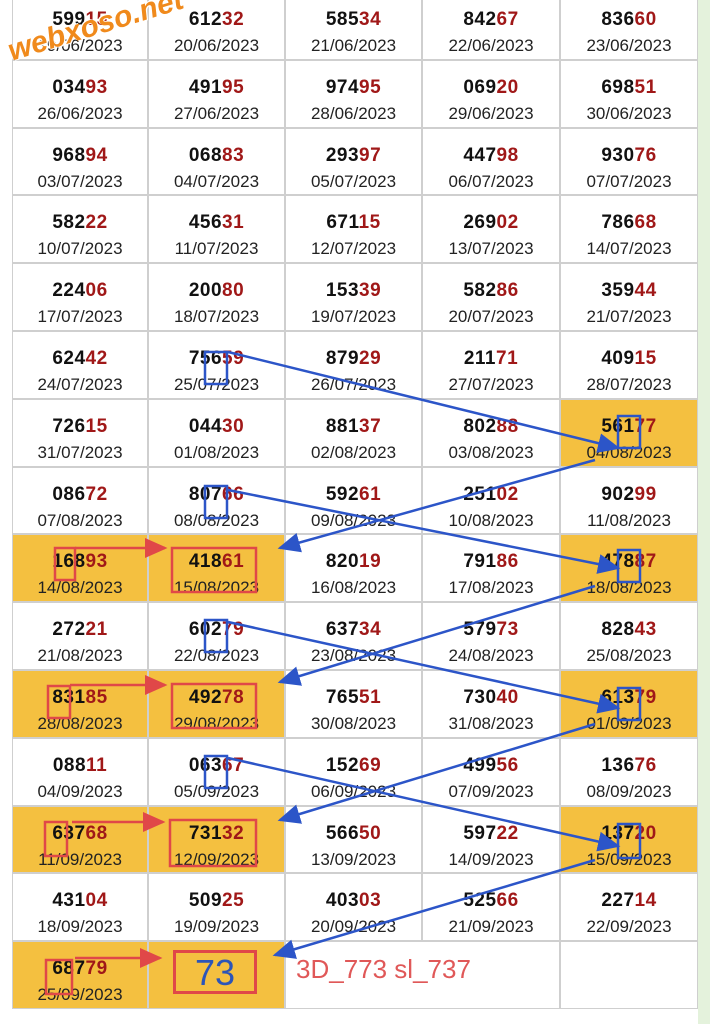 This screenshot has height=1024, width=710. What do you see at coordinates (342, 358) in the screenshot?
I see `number-head: 879` at bounding box center [342, 358].